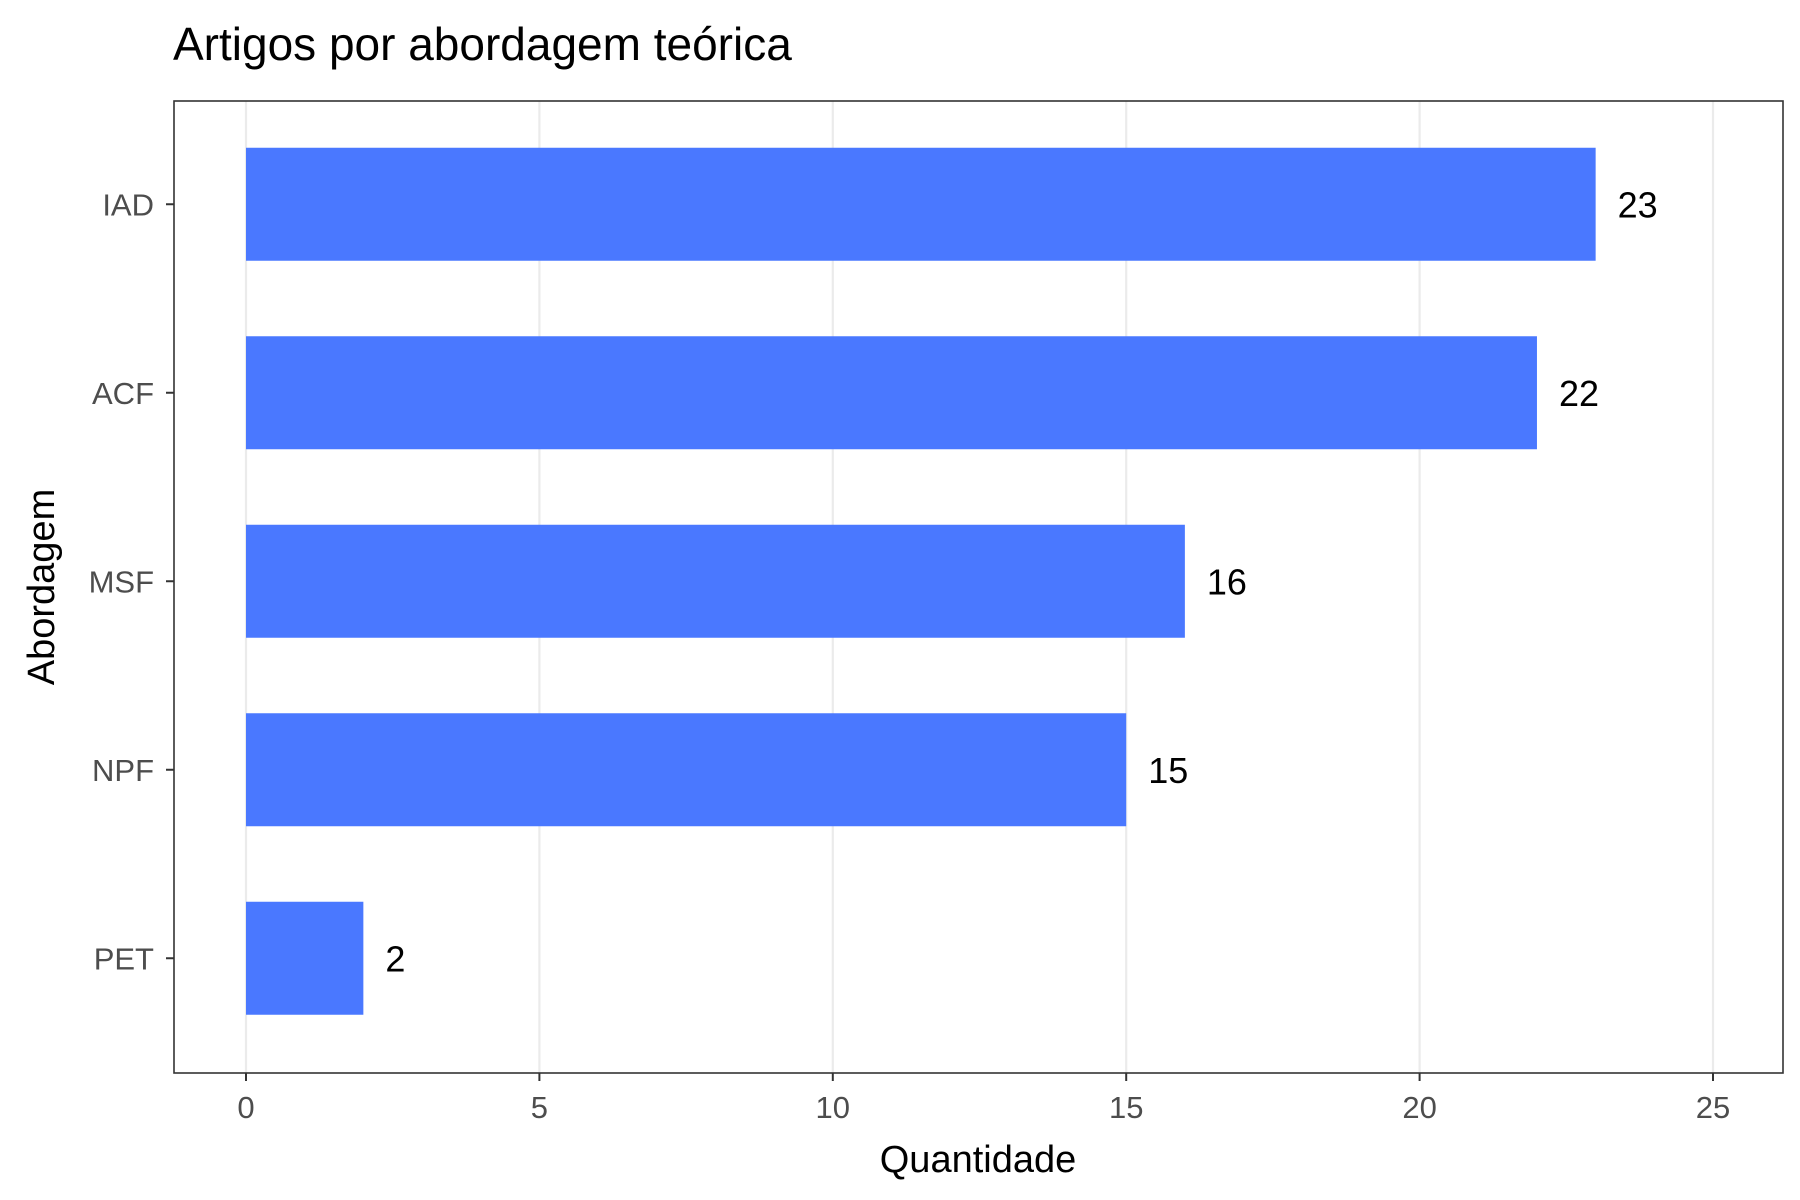 The image size is (1800, 1200). What do you see at coordinates (305, 958) in the screenshot?
I see `bar-pet` at bounding box center [305, 958].